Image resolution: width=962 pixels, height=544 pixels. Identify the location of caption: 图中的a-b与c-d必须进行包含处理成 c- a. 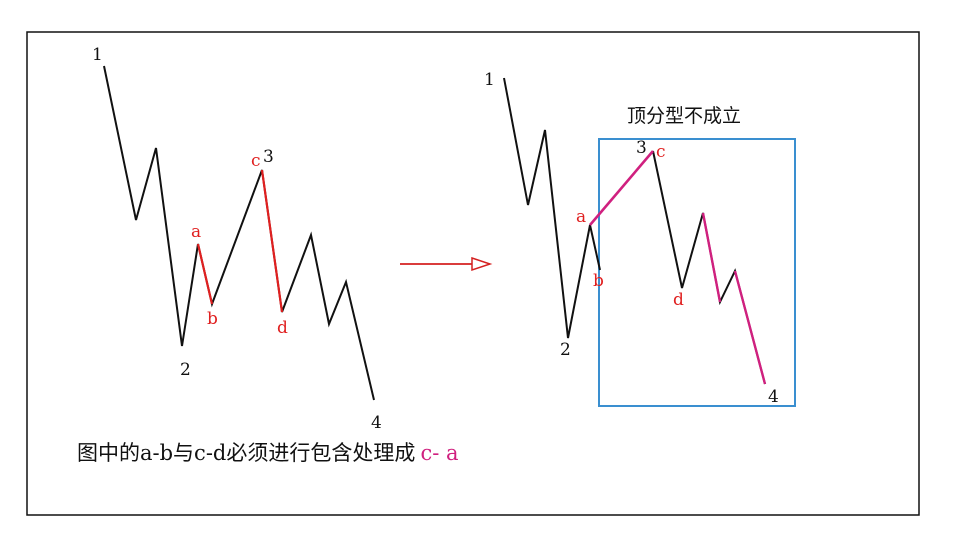
(268, 453).